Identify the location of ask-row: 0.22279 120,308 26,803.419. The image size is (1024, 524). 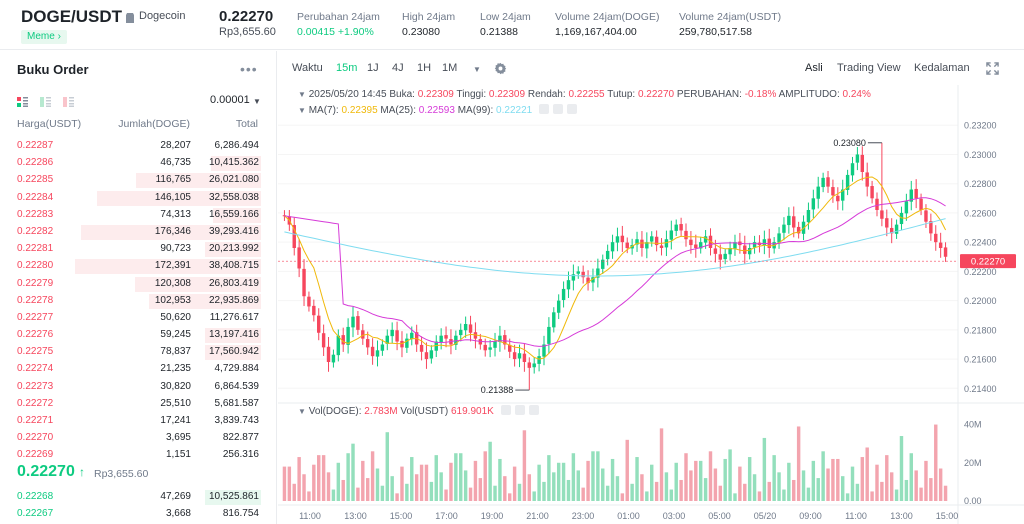
(138, 284).